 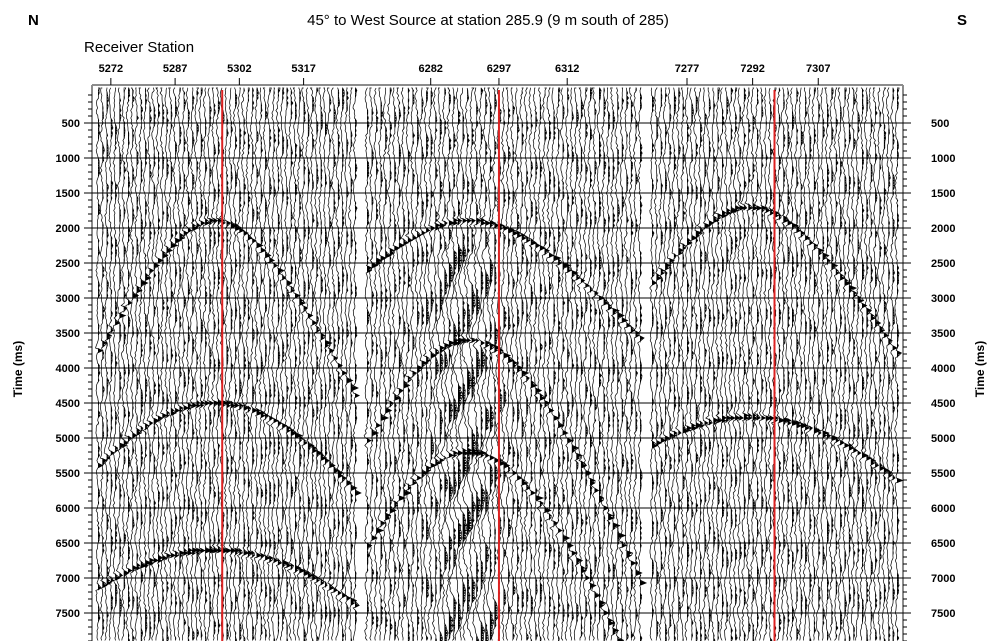 I want to click on station-tick-label: 6282, so click(x=430, y=69).